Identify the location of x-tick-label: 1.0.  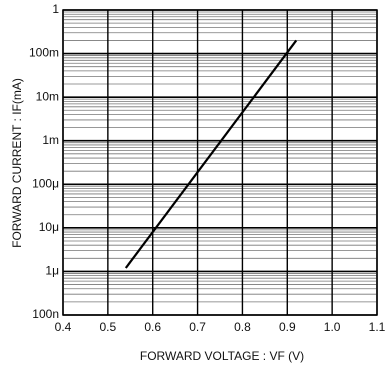
(332, 327).